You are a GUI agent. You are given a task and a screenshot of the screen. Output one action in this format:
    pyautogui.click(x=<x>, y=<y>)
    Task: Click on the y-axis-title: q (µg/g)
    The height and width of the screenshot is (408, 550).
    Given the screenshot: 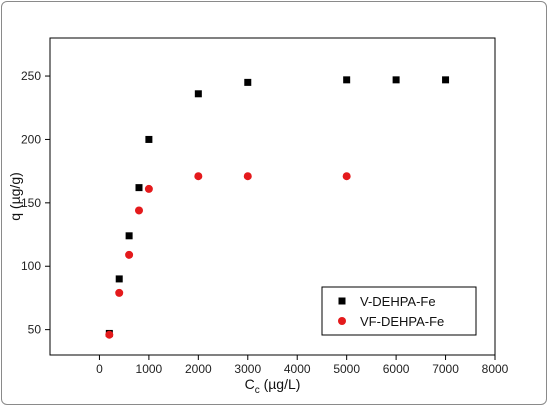 What is the action you would take?
    pyautogui.click(x=15, y=196)
    